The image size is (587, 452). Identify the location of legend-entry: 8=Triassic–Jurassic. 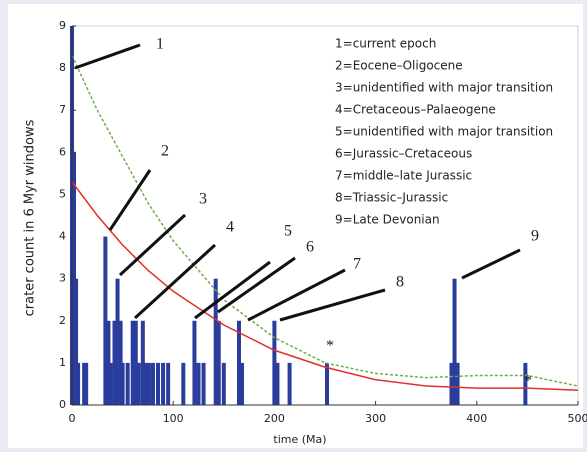
(391, 198).